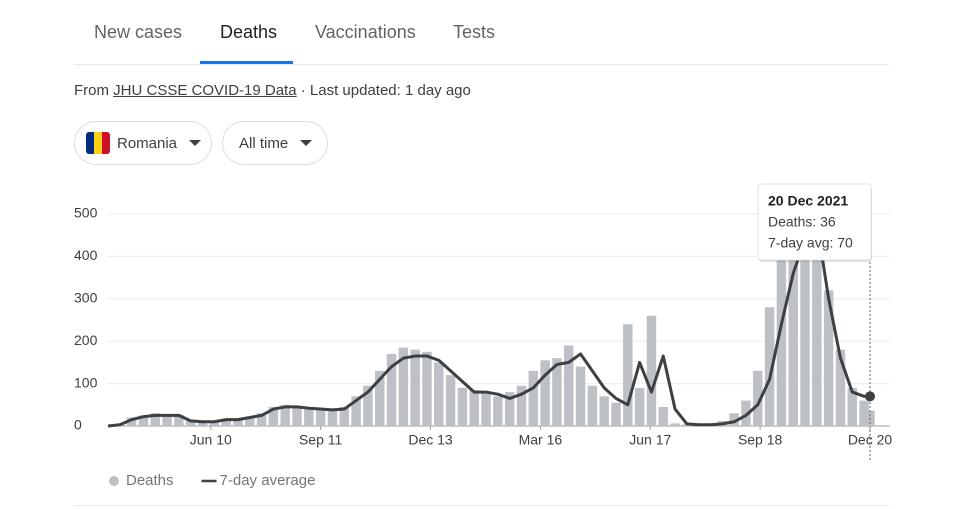 The image size is (961, 509). What do you see at coordinates (78, 425) in the screenshot?
I see `y-tick-label: 0` at bounding box center [78, 425].